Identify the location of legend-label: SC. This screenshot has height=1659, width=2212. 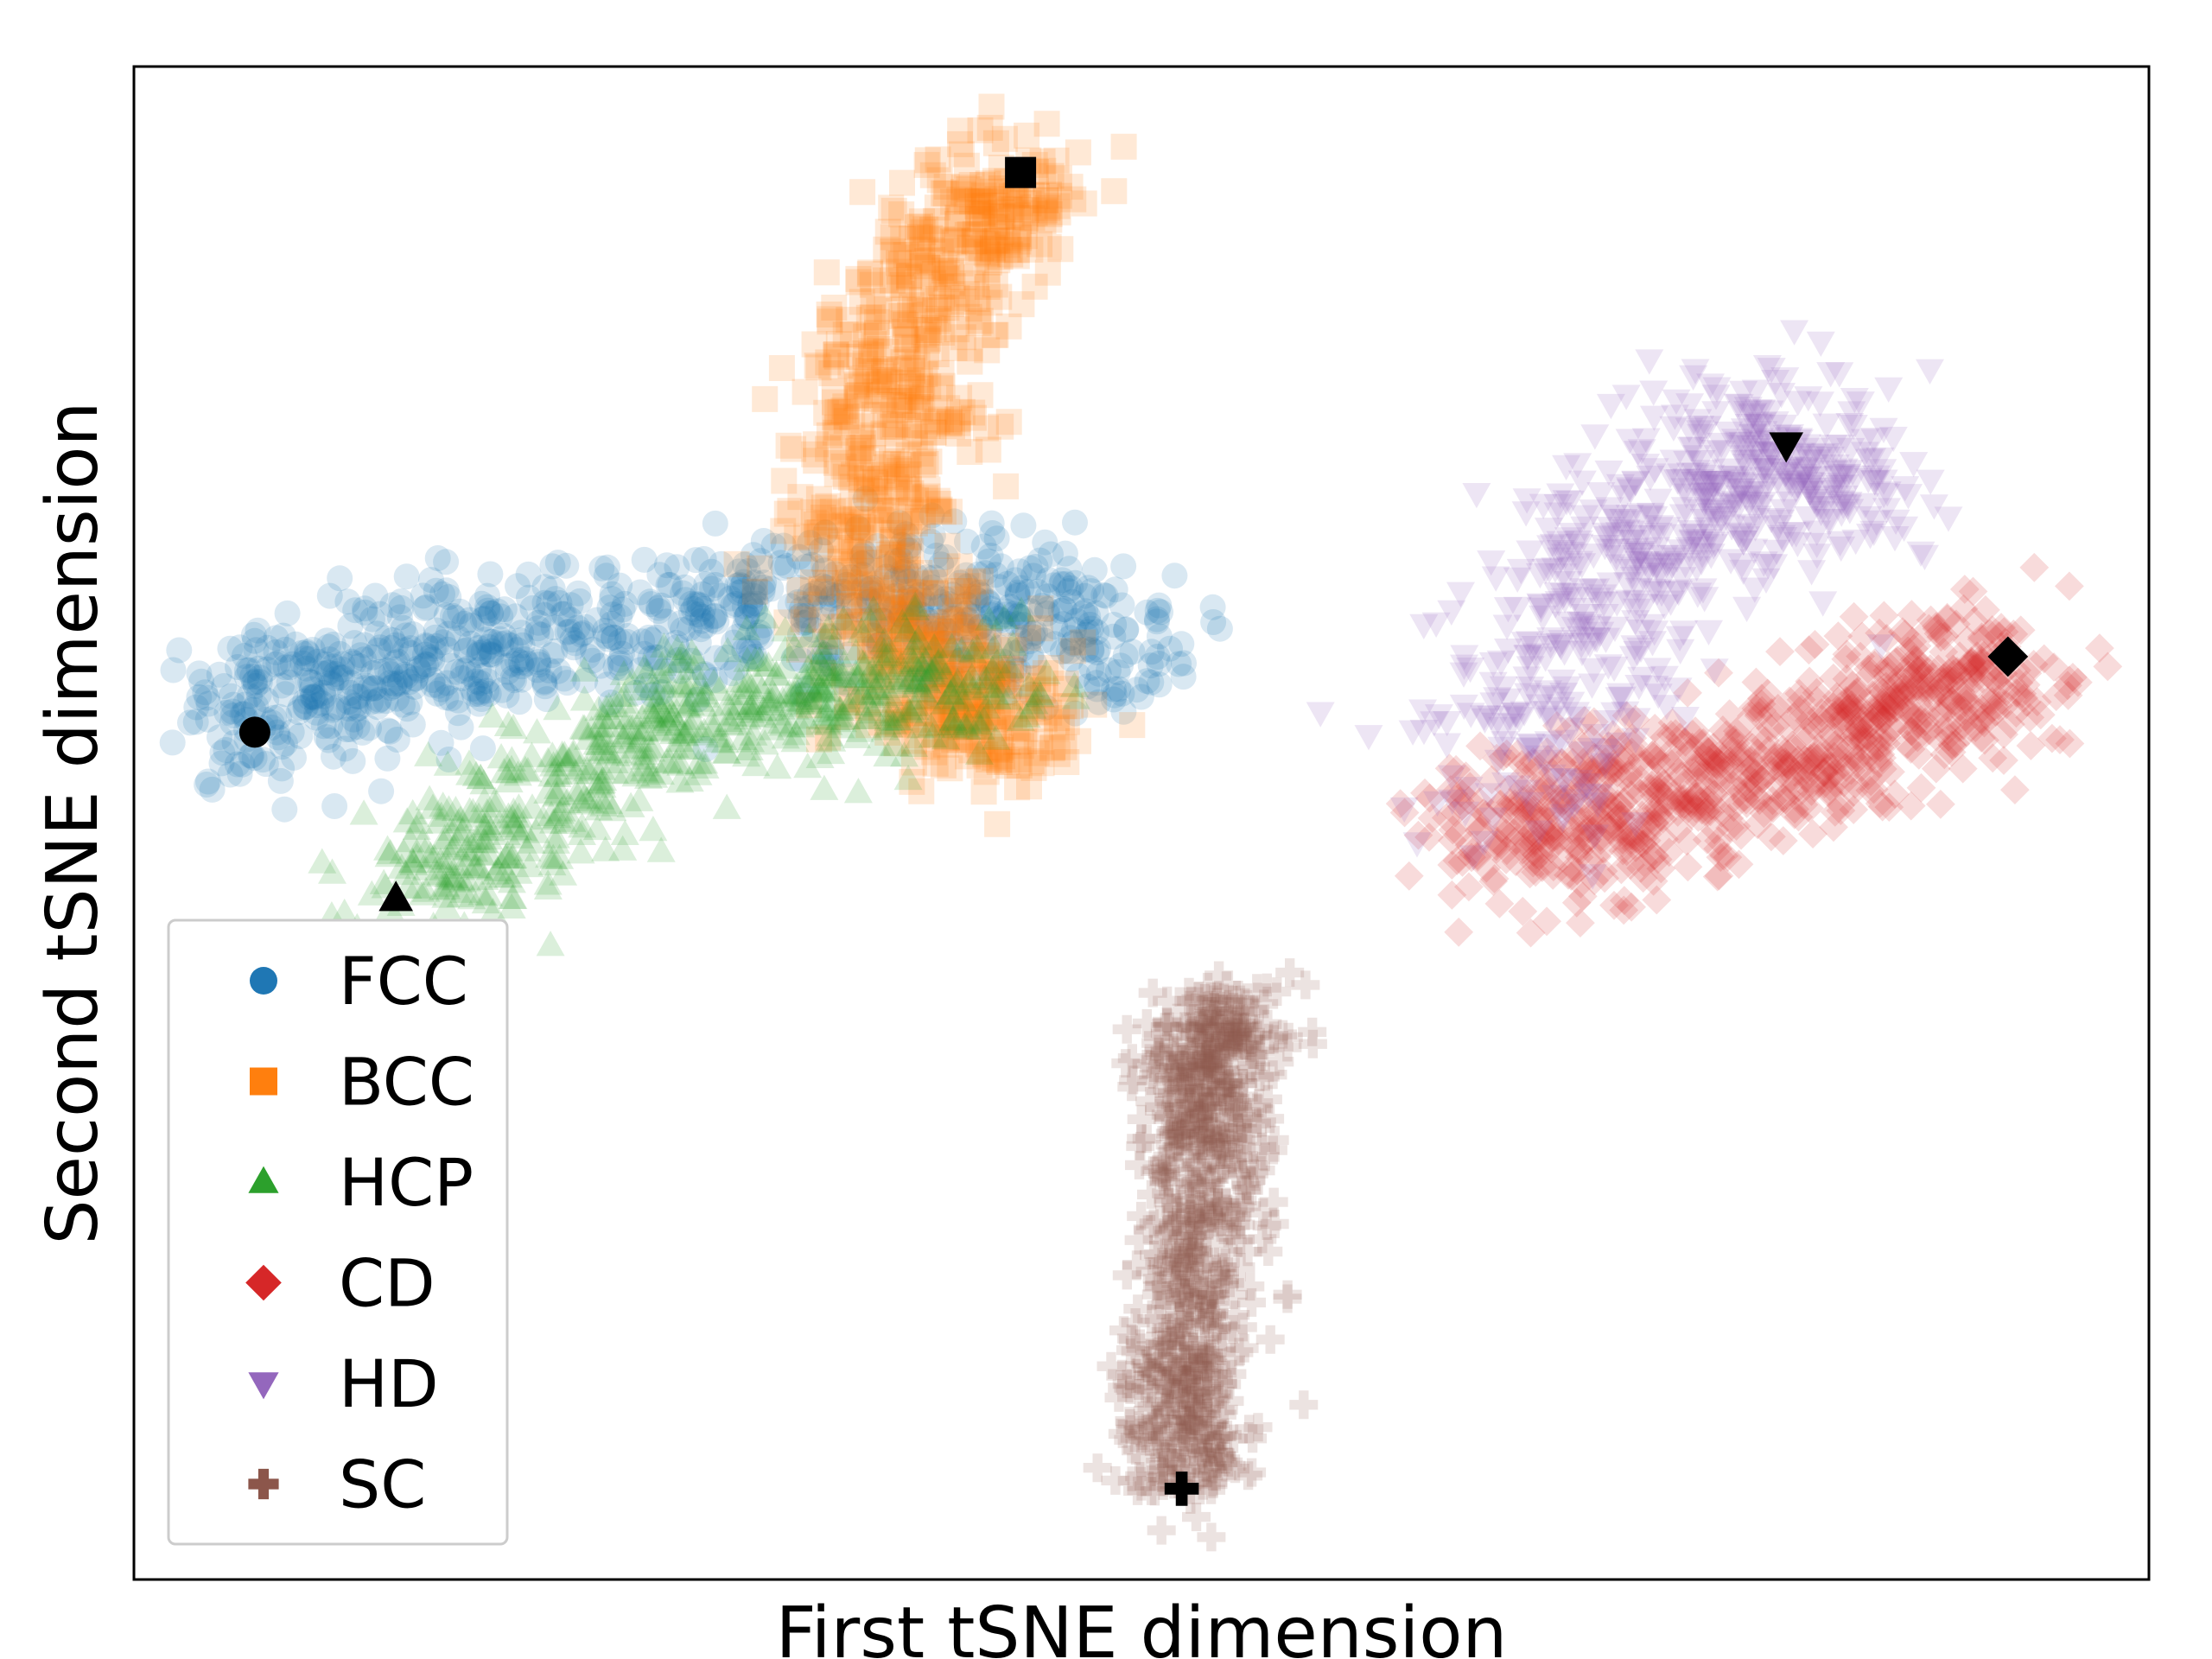
(382, 1484).